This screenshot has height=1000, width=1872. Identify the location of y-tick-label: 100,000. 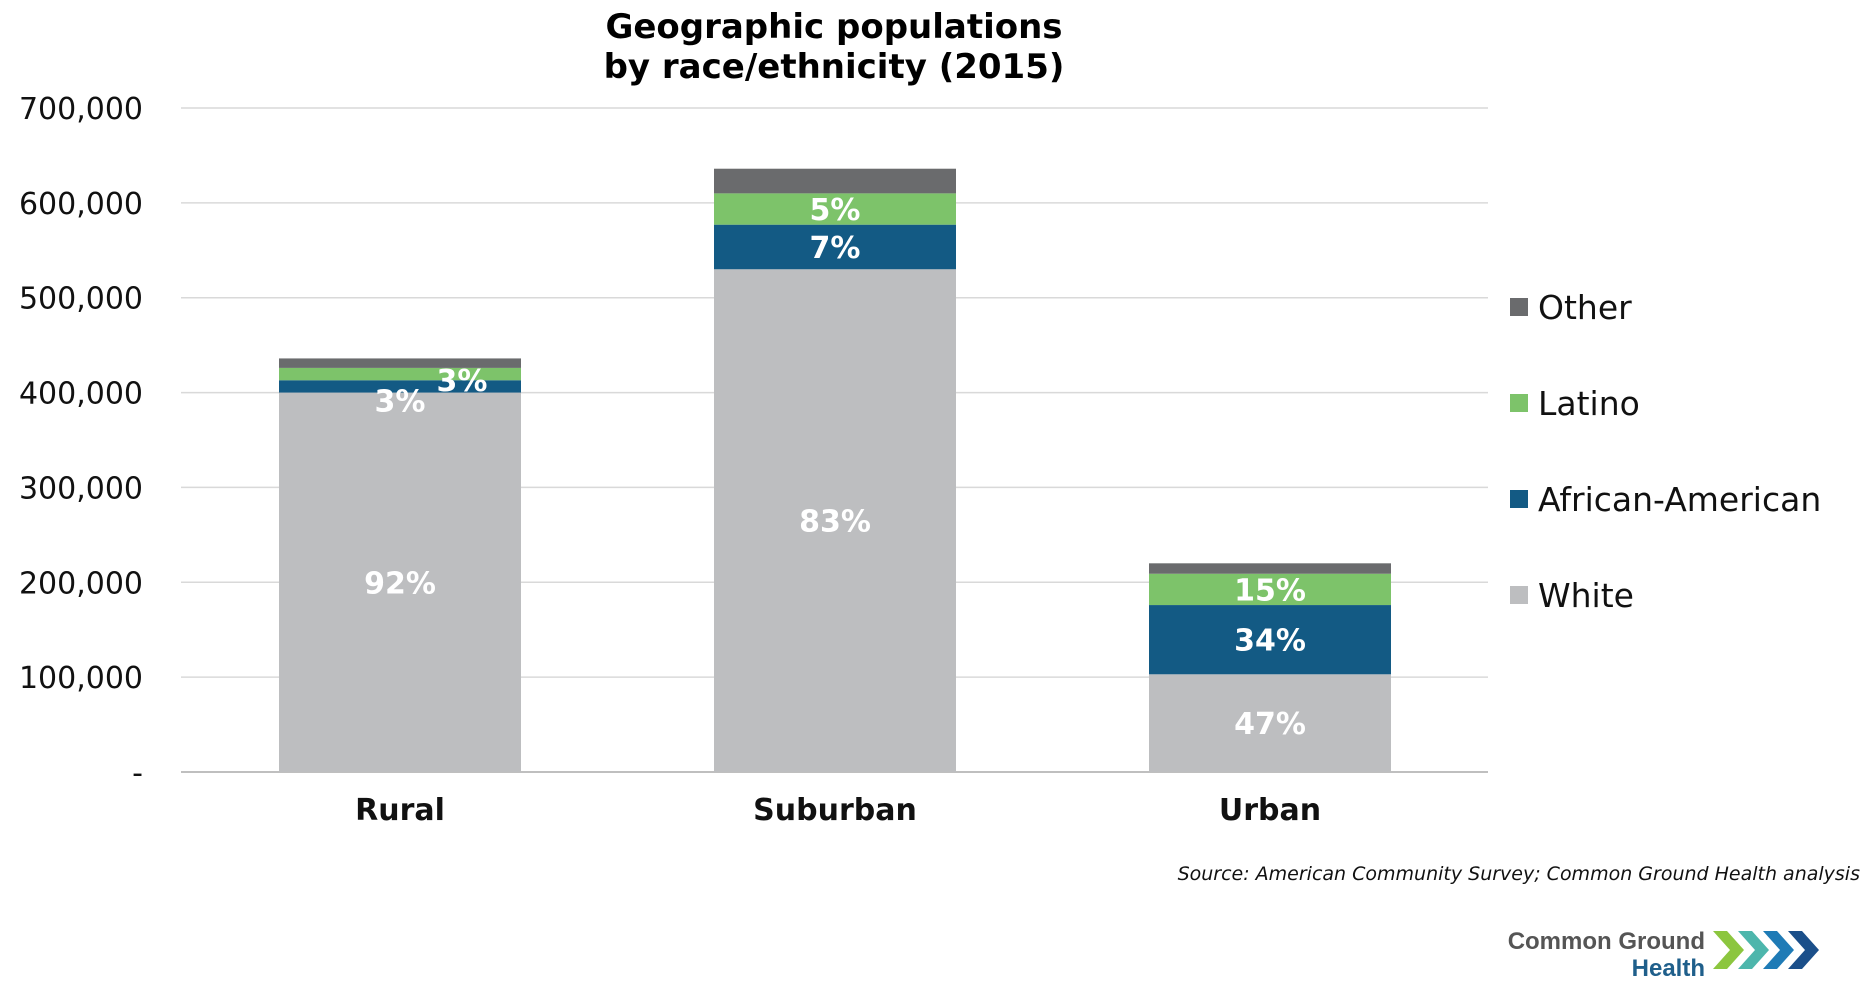
(81, 678).